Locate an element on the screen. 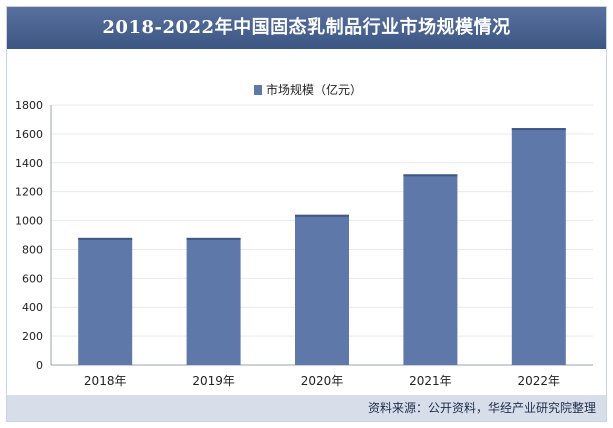 The height and width of the screenshot is (428, 613). bar-2018年 is located at coordinates (105, 301).